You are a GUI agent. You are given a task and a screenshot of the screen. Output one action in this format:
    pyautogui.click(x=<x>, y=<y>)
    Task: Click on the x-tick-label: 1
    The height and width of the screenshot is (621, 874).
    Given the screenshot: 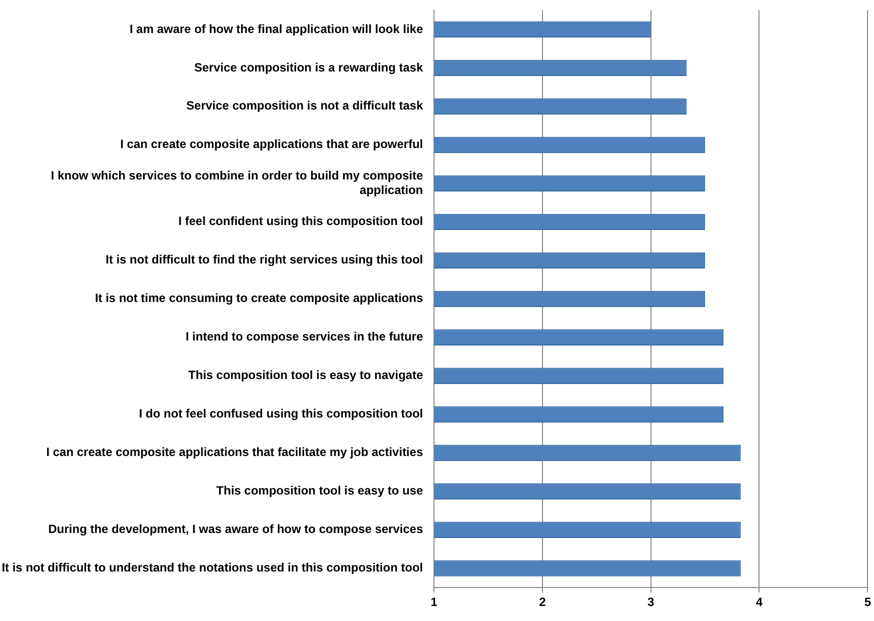 What is the action you would take?
    pyautogui.click(x=434, y=602)
    